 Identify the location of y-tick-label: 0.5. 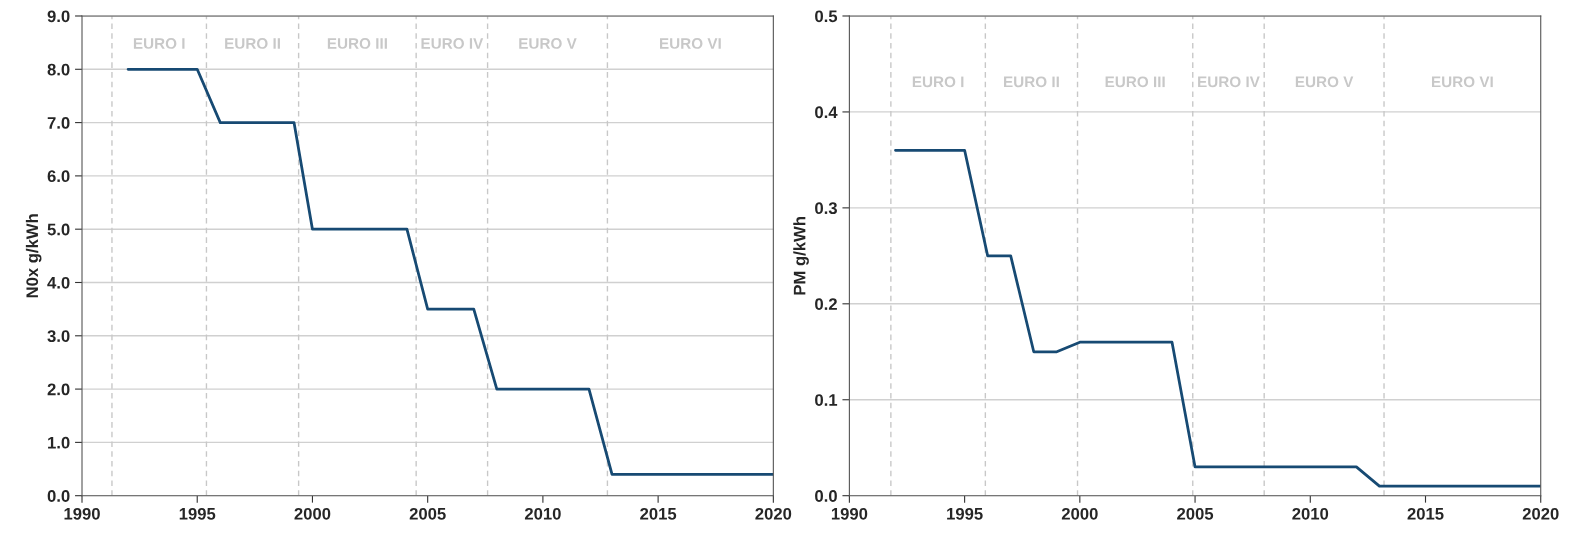
(826, 16).